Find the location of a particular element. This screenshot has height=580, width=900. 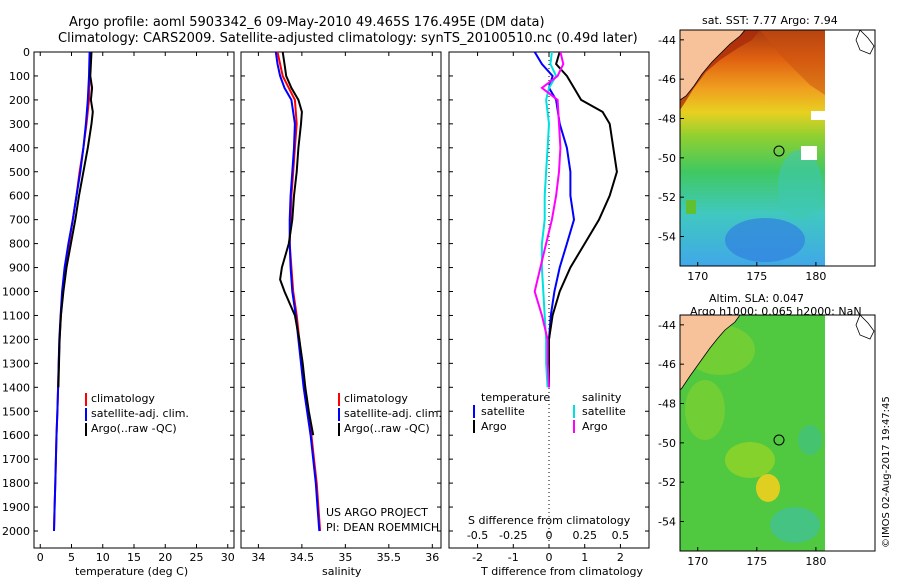

sla-map-title-1: Altim. SLA: 0.047 is located at coordinates (756, 298).